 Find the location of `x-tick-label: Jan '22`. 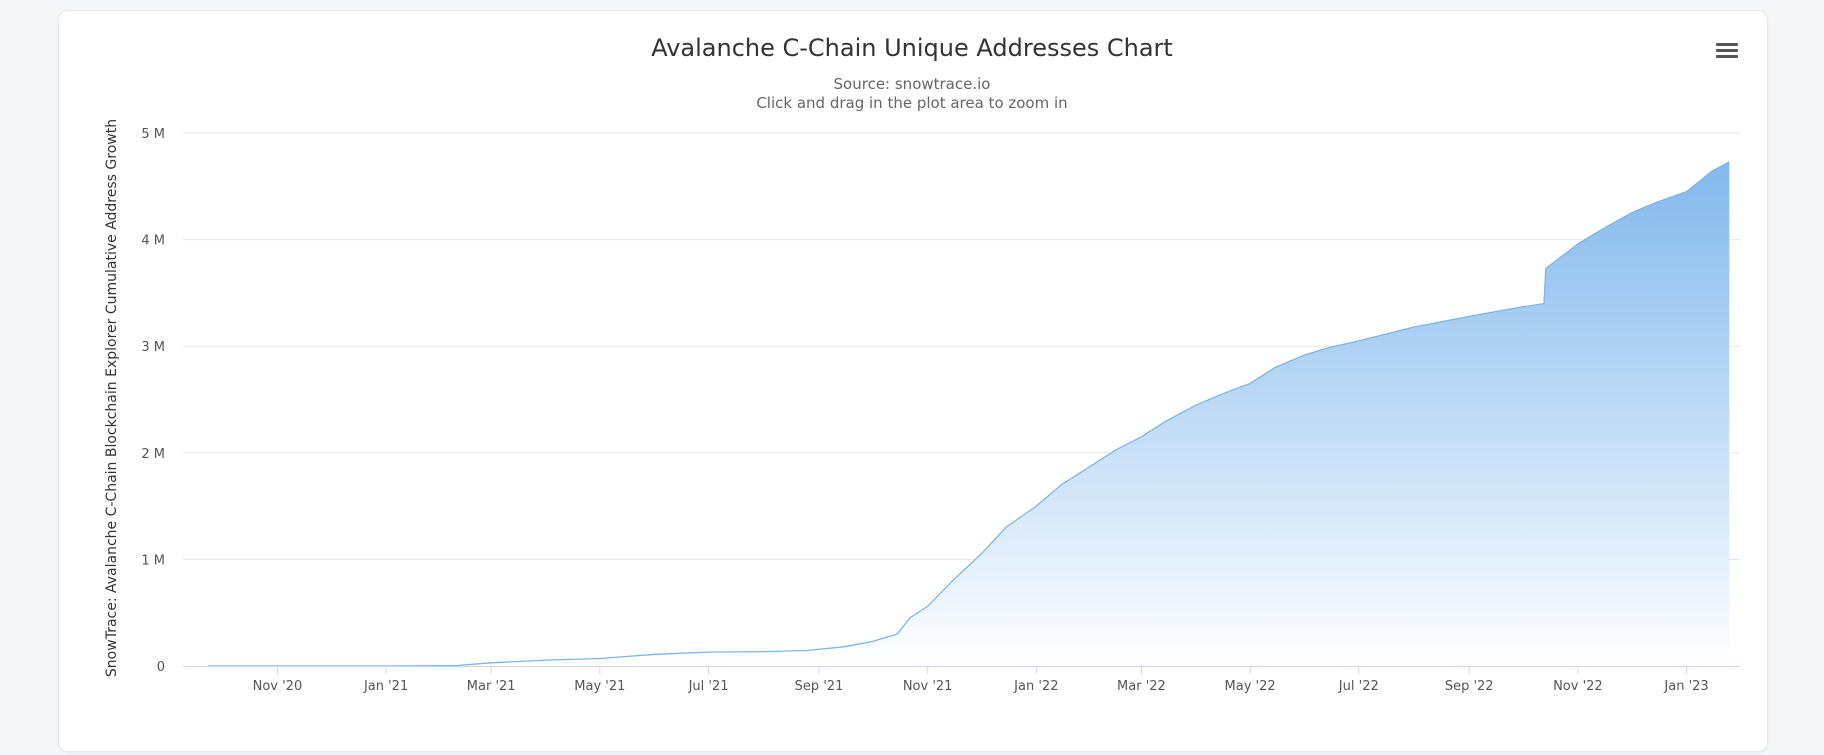

x-tick-label: Jan '22 is located at coordinates (1035, 686).